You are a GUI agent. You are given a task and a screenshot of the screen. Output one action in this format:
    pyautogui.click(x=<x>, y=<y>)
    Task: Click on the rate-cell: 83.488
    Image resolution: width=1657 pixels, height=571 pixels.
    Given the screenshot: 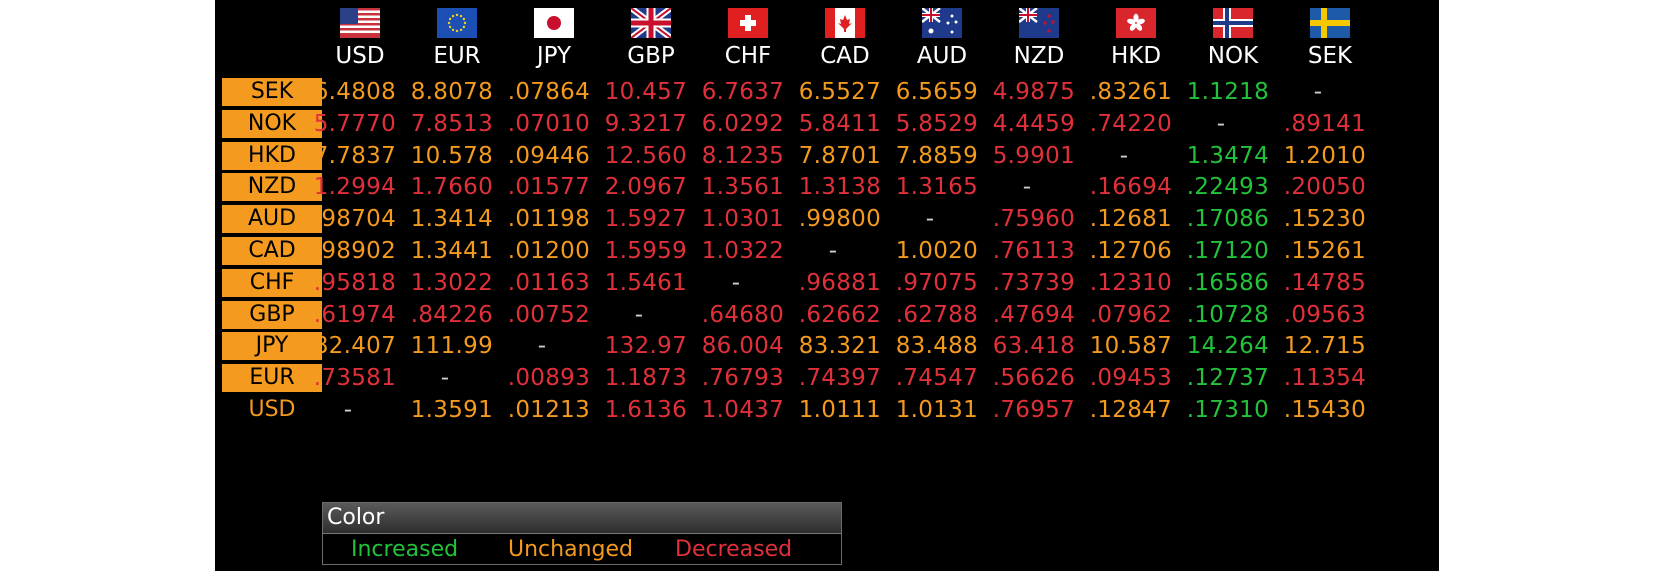 What is the action you would take?
    pyautogui.click(x=936, y=346)
    